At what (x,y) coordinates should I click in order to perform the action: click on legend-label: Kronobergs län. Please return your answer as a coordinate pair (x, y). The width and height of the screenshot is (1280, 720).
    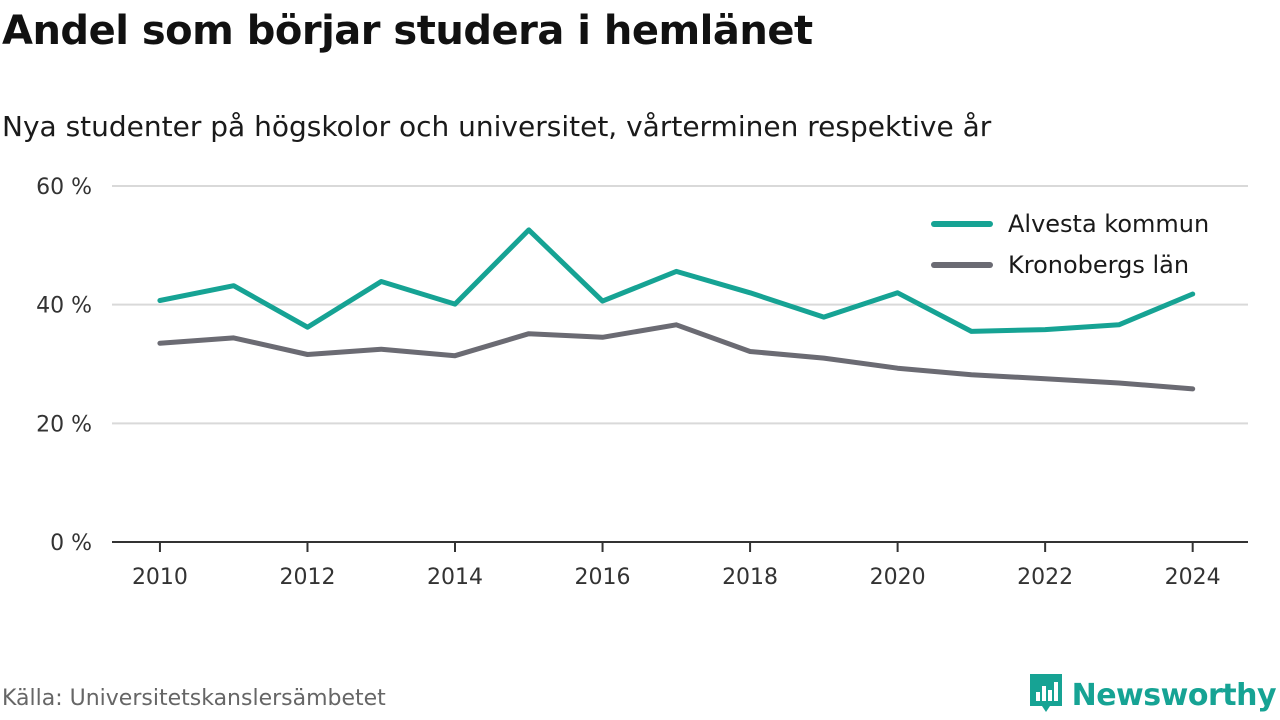
    Looking at the image, I should click on (1098, 265).